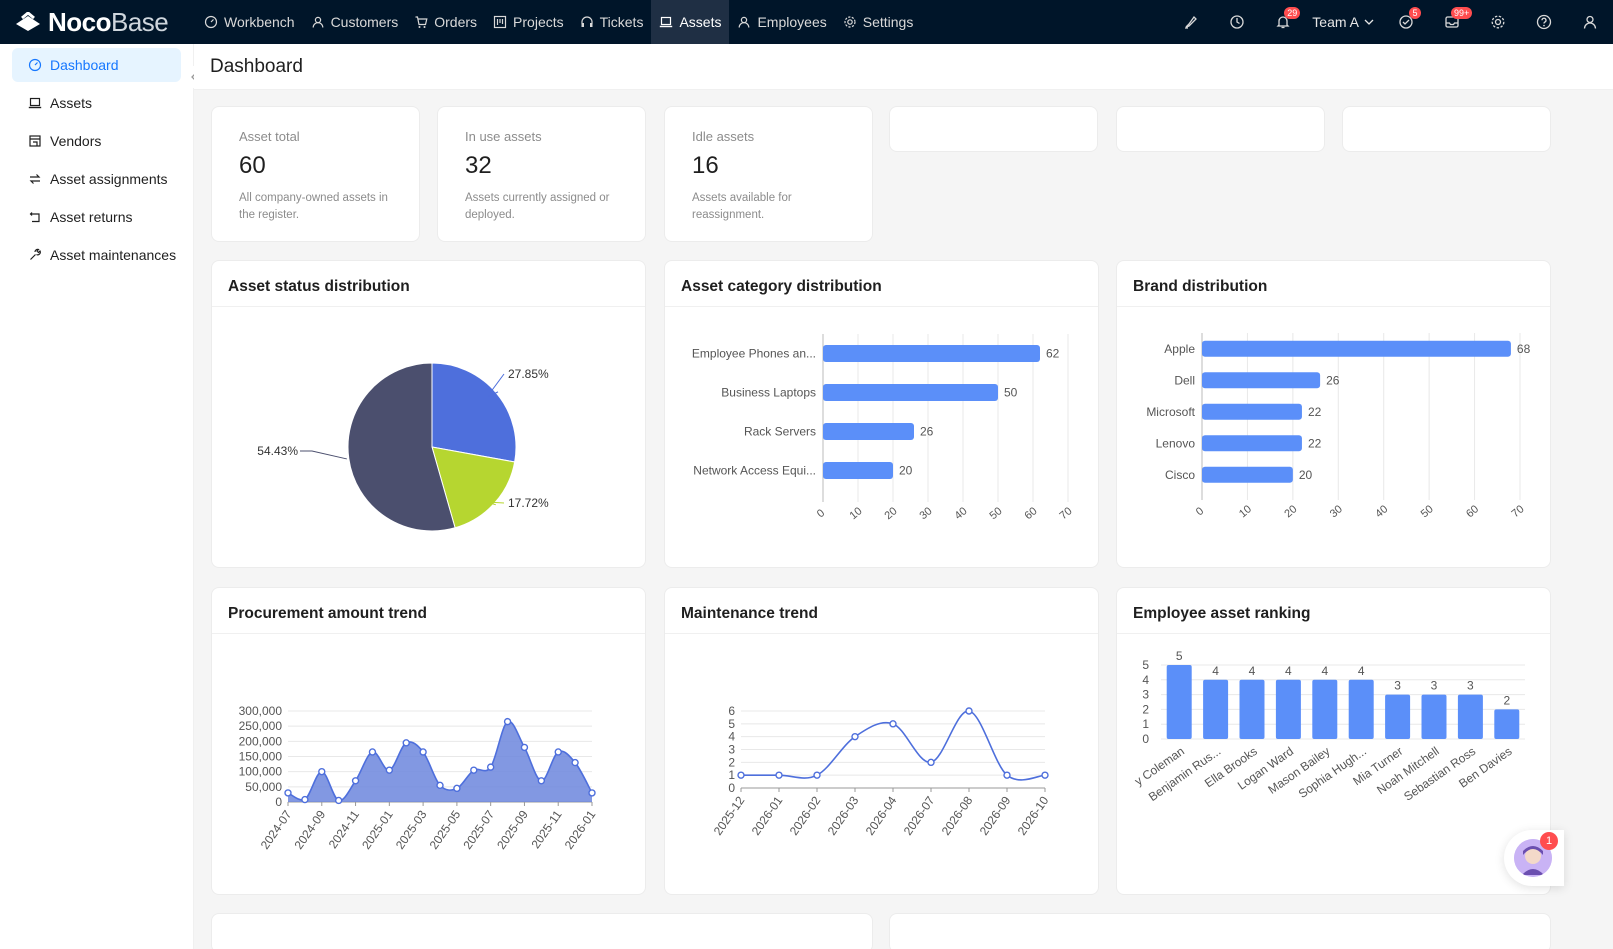 The height and width of the screenshot is (949, 1613). I want to click on pie-slice-label: 17.72%, so click(528, 503).